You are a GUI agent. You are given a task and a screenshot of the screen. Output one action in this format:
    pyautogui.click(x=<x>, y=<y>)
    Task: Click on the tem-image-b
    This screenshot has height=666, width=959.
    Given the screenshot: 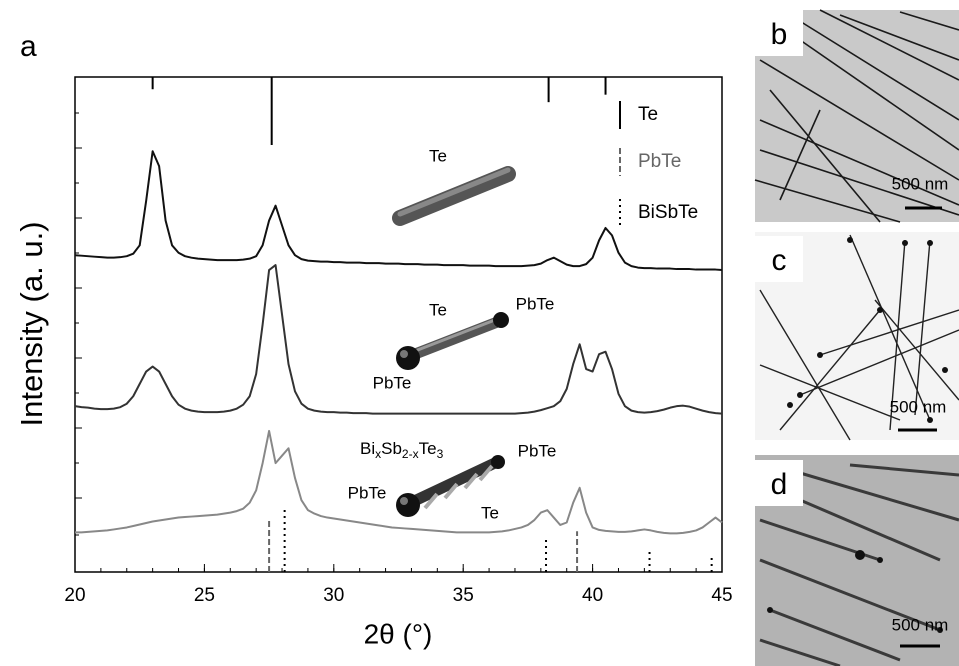 What is the action you would take?
    pyautogui.click(x=856, y=116)
    